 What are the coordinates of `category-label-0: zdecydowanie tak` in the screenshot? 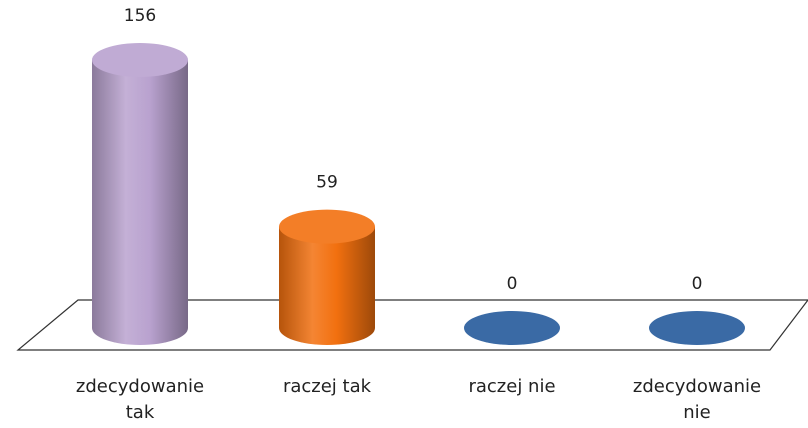 It's located at (140, 399).